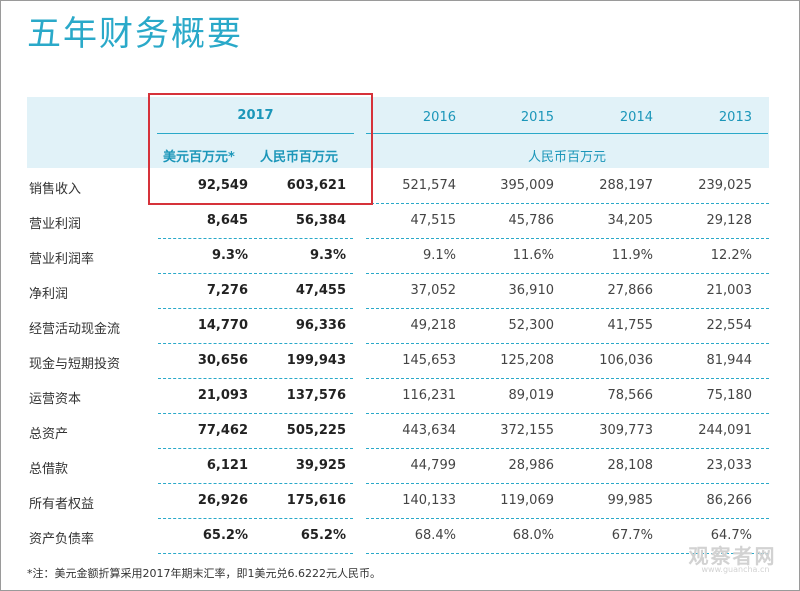 Image resolution: width=800 pixels, height=591 pixels. I want to click on cell-y2013: 12.2%, so click(731, 255).